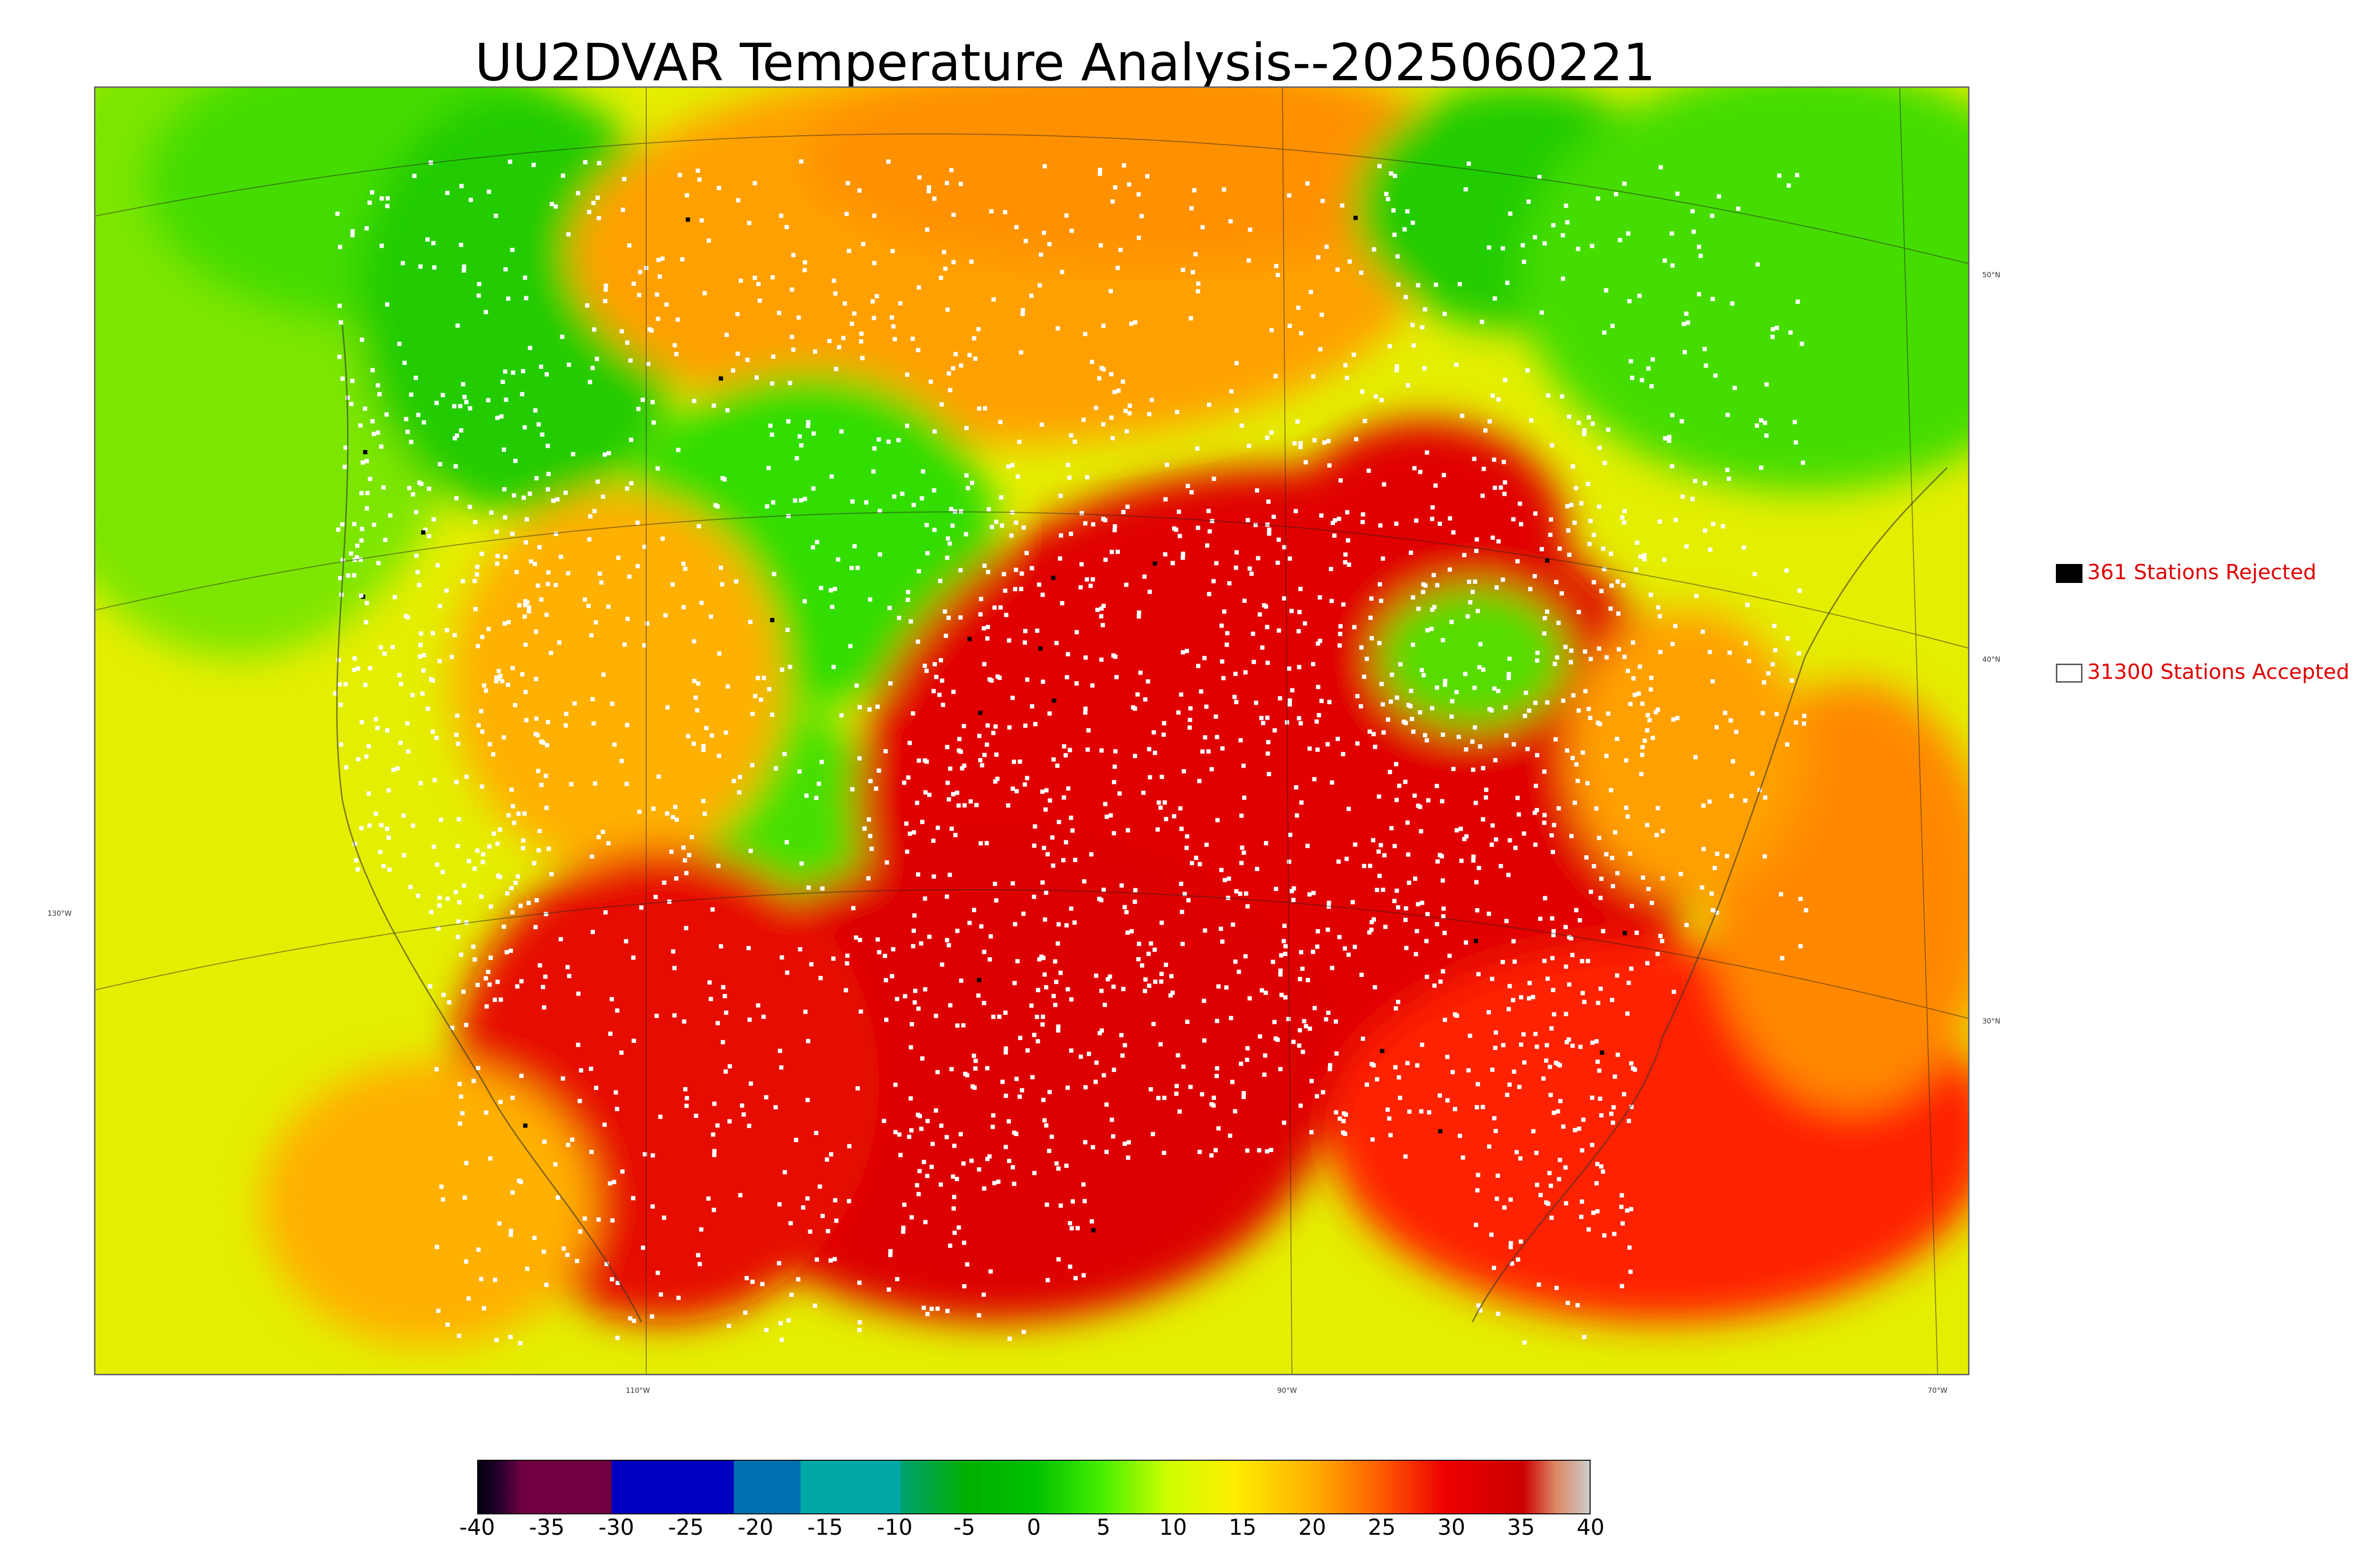 Image resolution: width=2374 pixels, height=1568 pixels. Describe the element at coordinates (1312, 1527) in the screenshot. I see `colorbar-tick: 20` at that location.